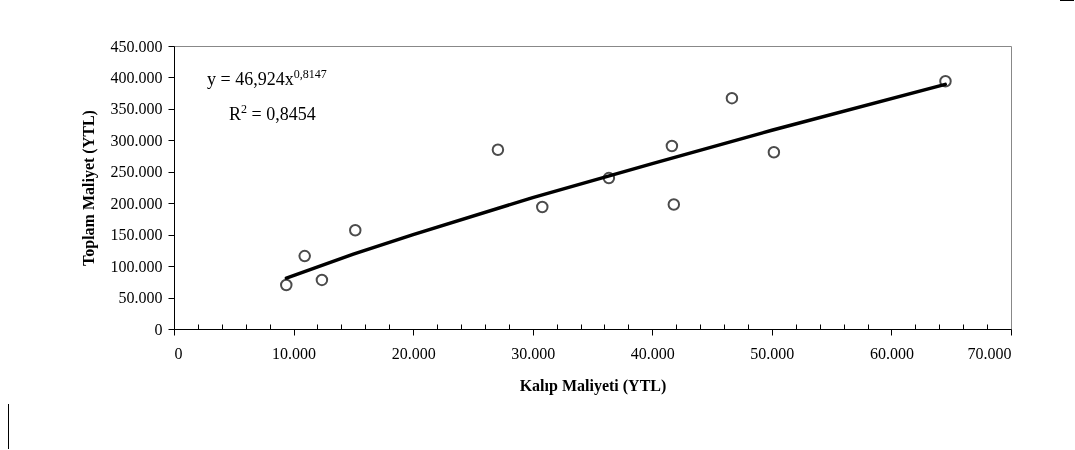 The image size is (1075, 450). Describe the element at coordinates (272, 113) in the screenshot. I see `annotation: R$^{2}$ = 0,8454` at that location.